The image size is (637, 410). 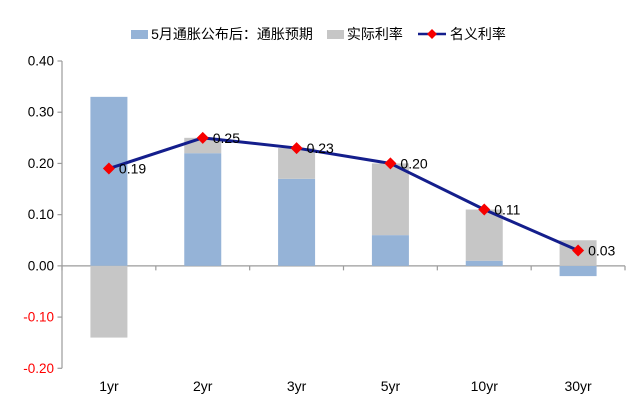 What do you see at coordinates (432, 34) in the screenshot?
I see `legend-line-diamond-icon` at bounding box center [432, 34].